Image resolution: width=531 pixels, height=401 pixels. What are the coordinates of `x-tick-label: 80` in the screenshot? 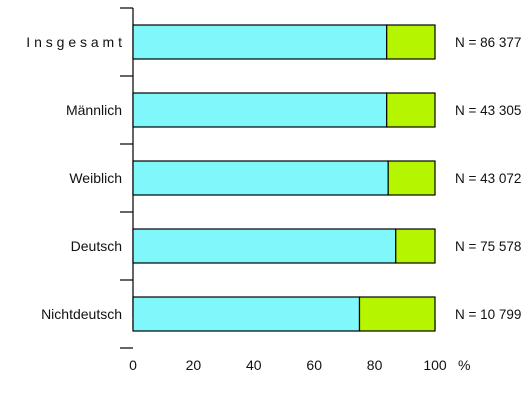 It's located at (375, 365).